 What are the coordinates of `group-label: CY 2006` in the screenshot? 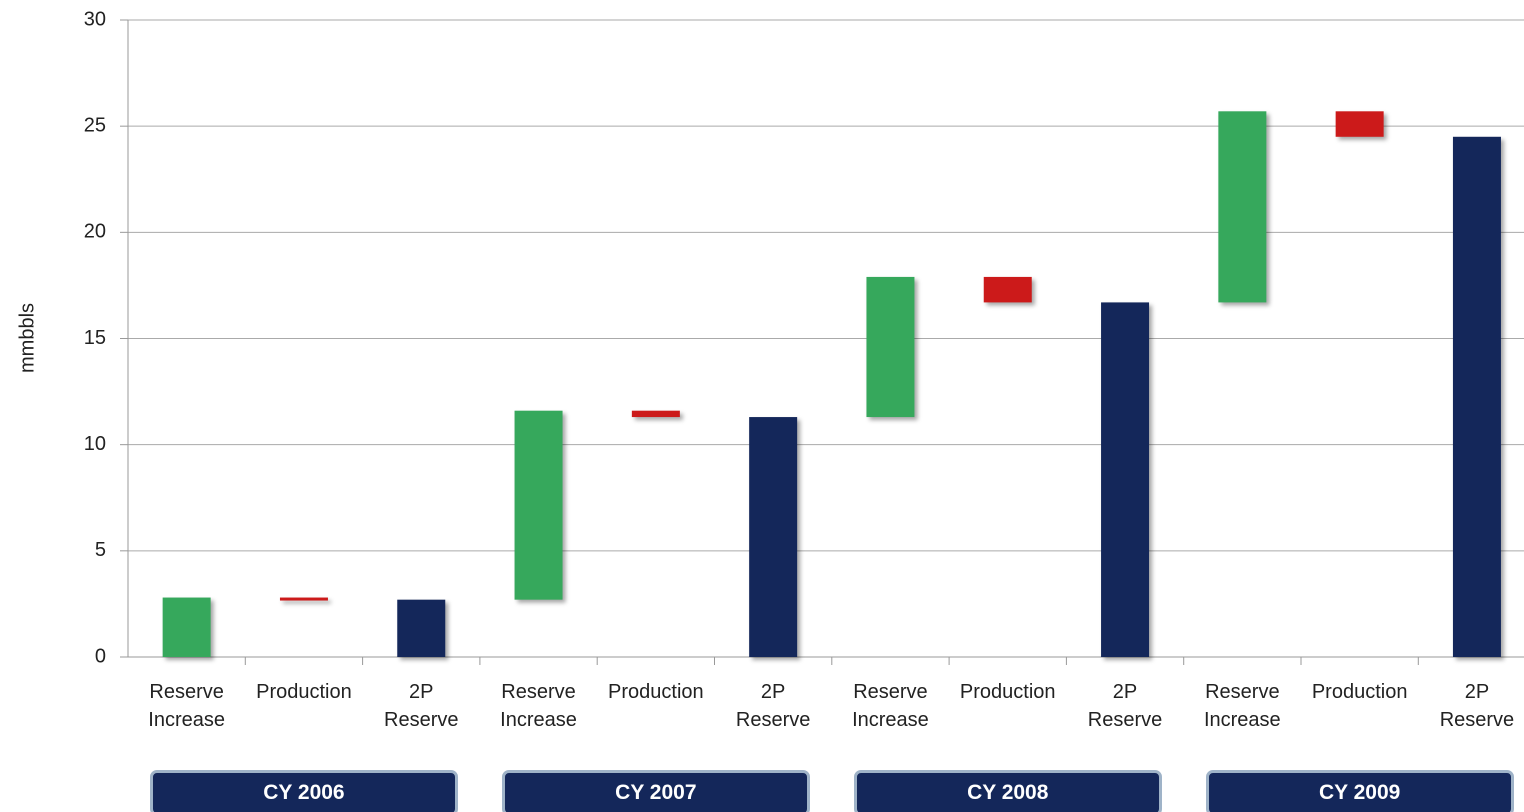 It's located at (304, 791).